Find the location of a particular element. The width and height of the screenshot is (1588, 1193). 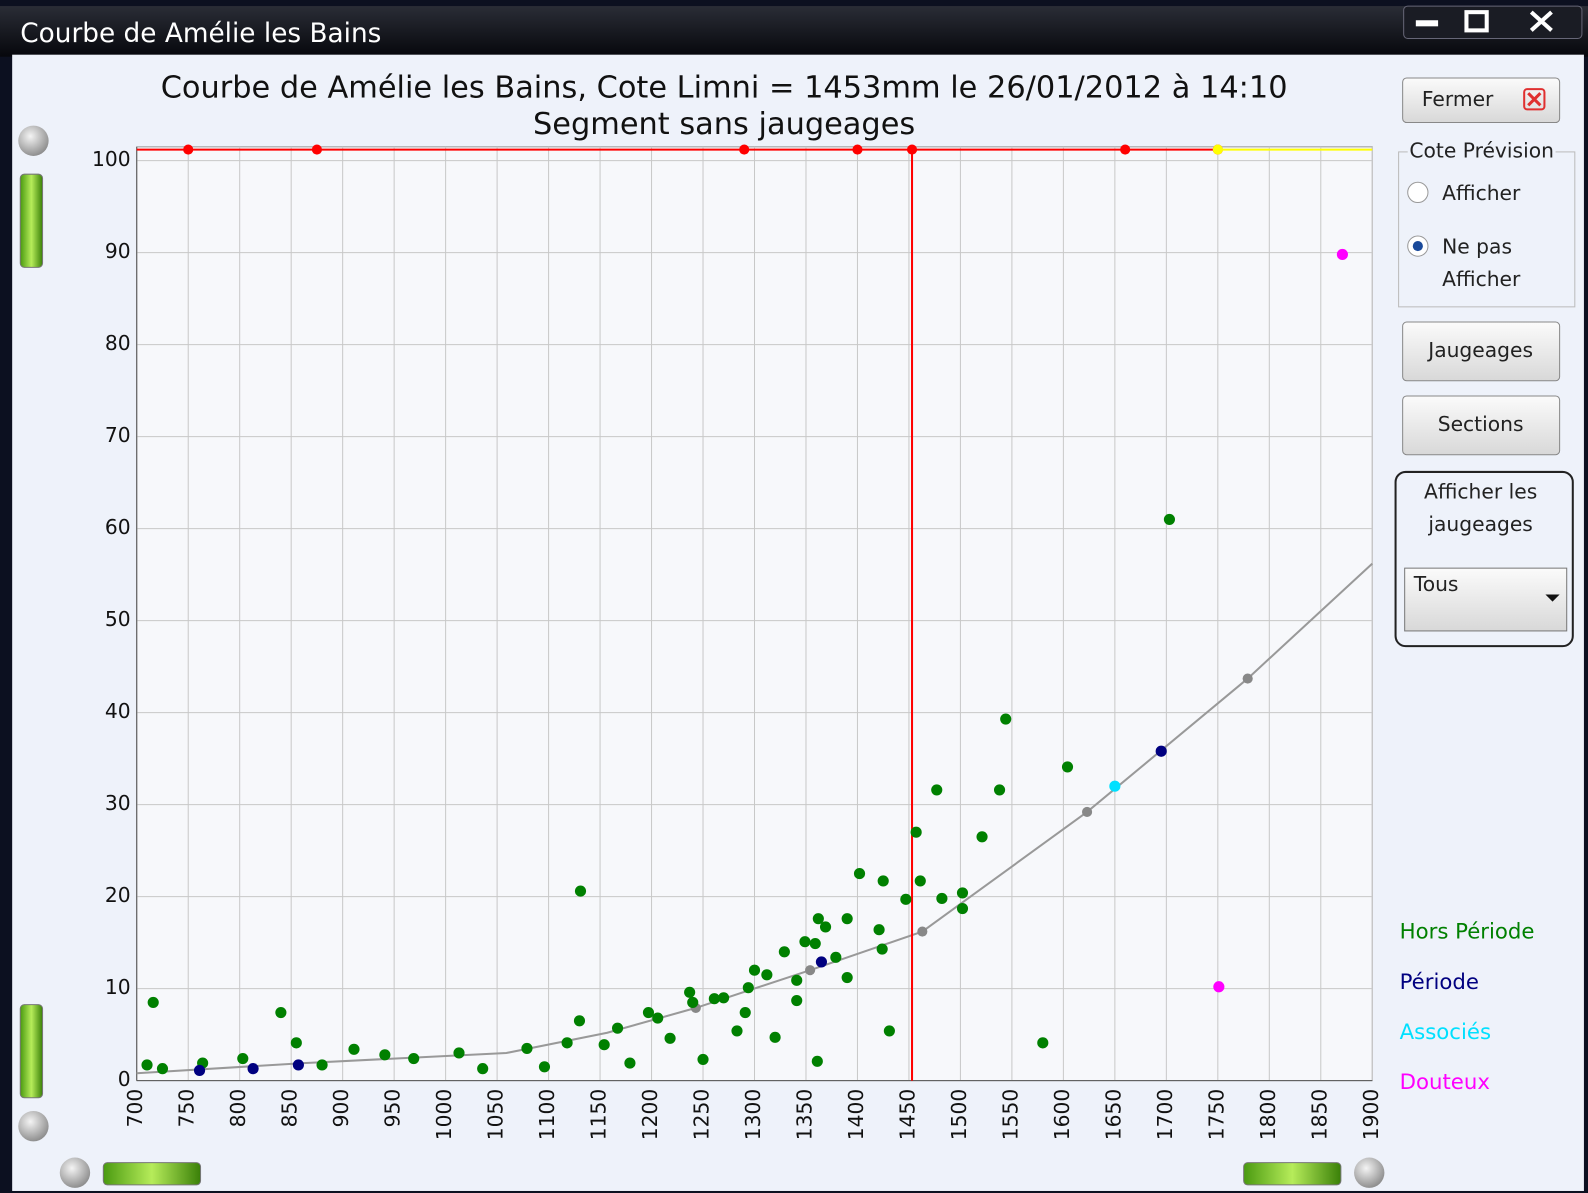

x-tick-label: 750 is located at coordinates (187, 1108).